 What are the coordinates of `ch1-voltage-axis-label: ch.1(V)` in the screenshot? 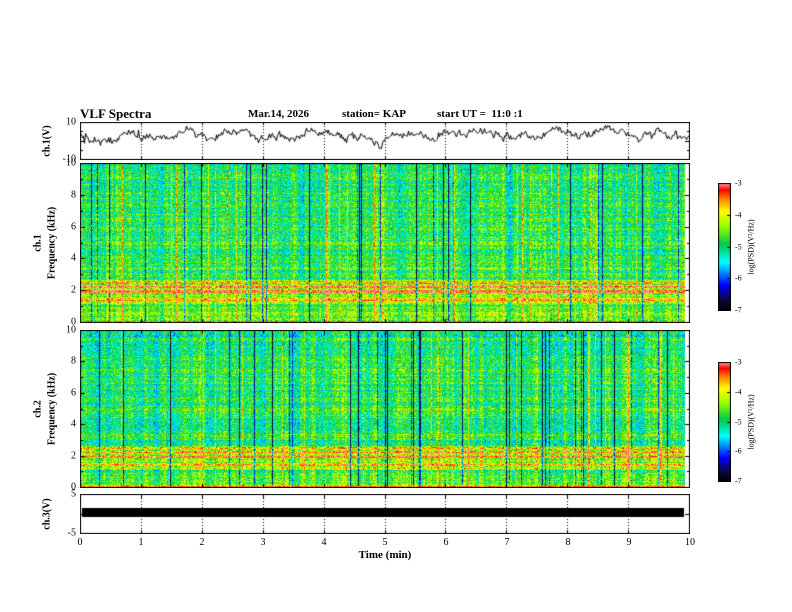 It's located at (47, 141).